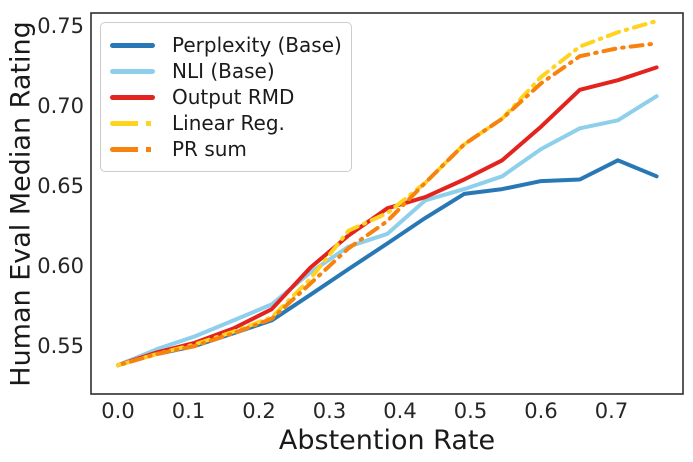  I want to click on legend-item-linear-reg: Linear Reg., so click(225, 123).